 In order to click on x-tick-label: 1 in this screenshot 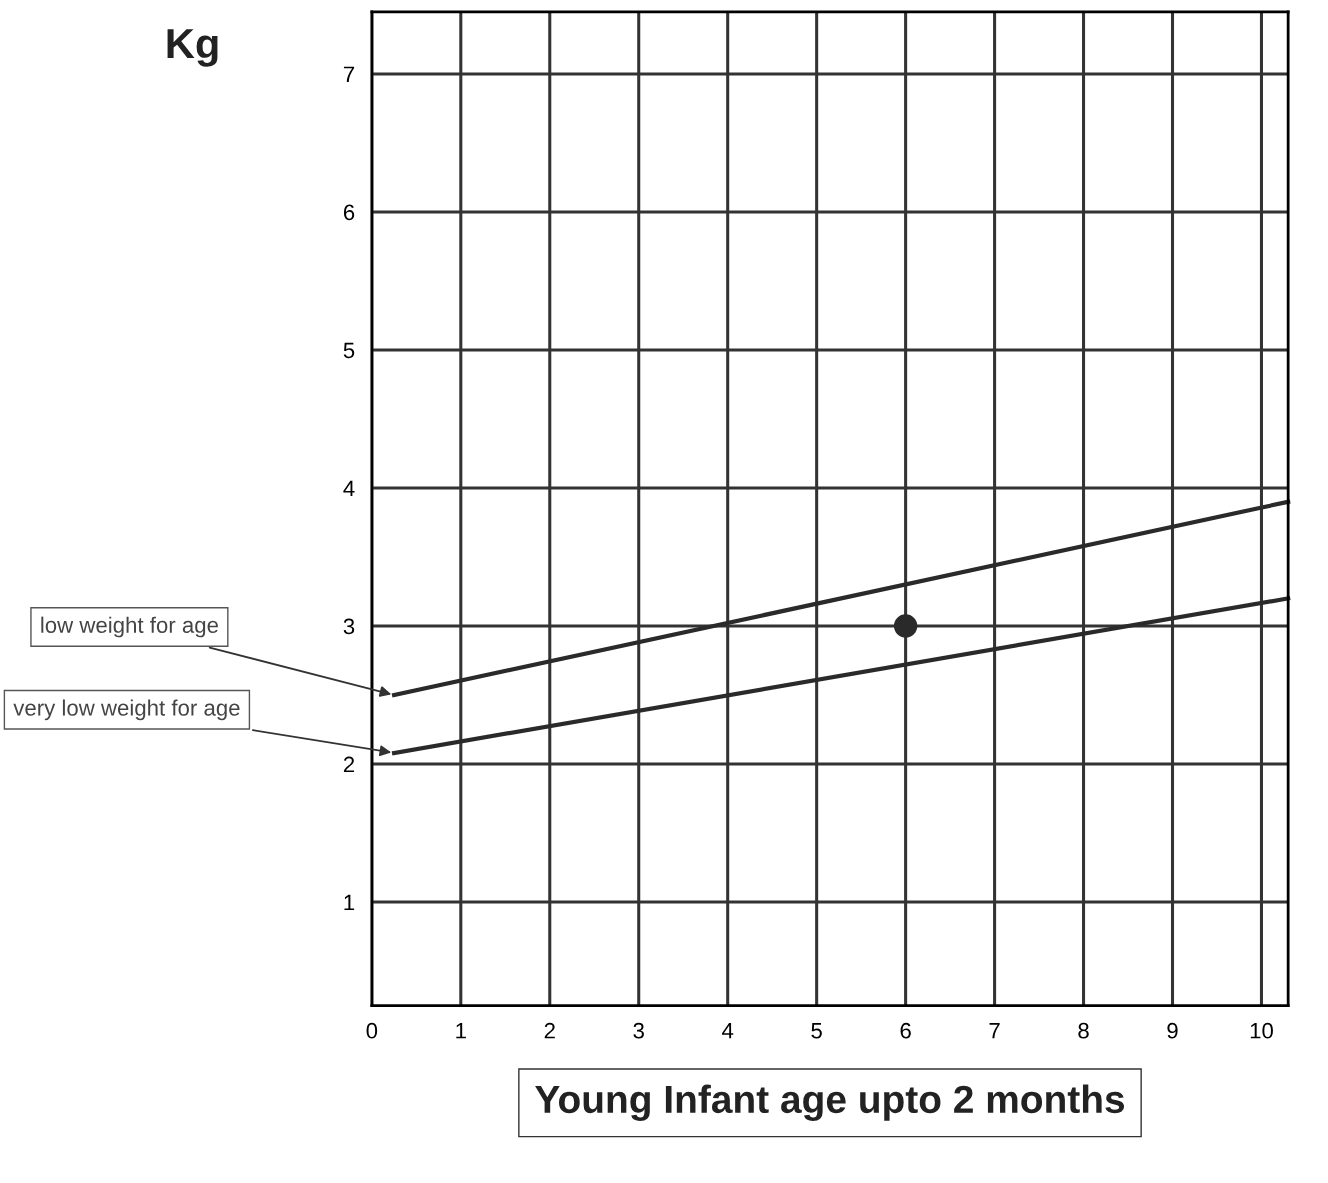, I will do `click(461, 1031)`.